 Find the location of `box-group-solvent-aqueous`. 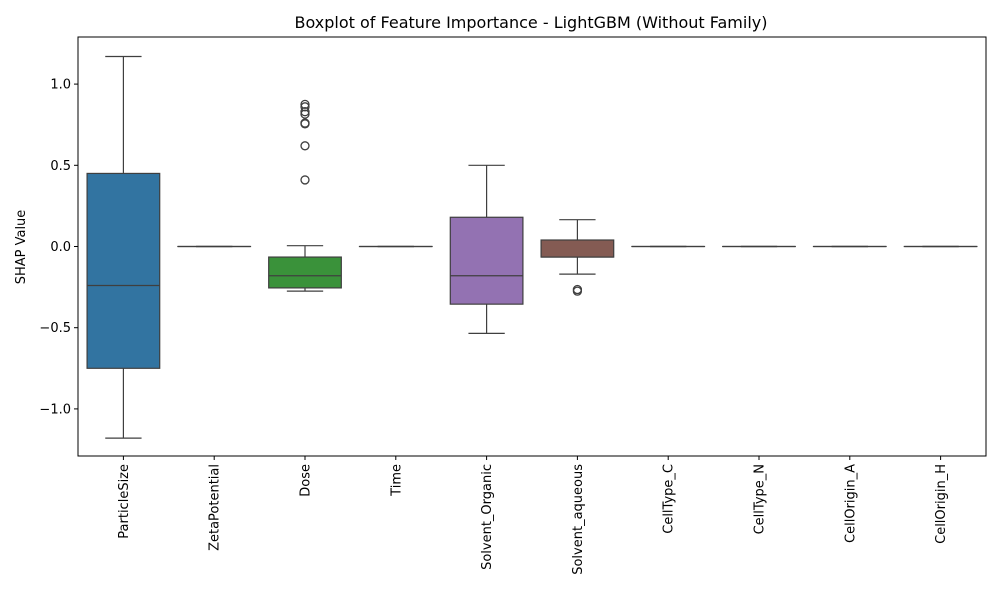

box-group-solvent-aqueous is located at coordinates (577, 257).